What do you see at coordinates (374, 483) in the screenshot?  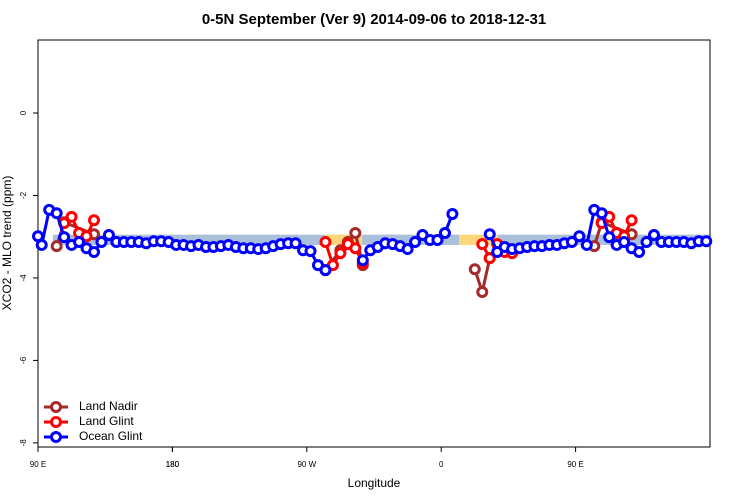 I see `x-axis-label: Longitude` at bounding box center [374, 483].